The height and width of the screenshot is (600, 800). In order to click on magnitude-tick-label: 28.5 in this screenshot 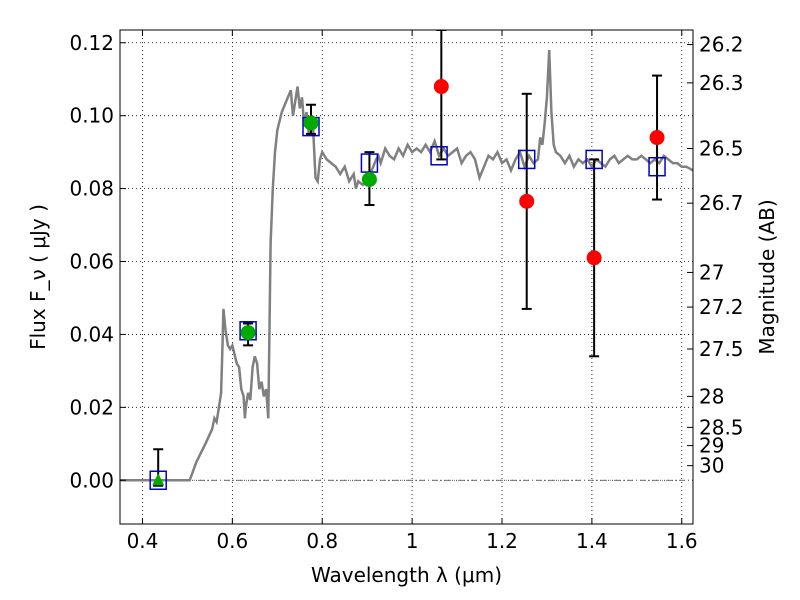, I will do `click(721, 427)`.